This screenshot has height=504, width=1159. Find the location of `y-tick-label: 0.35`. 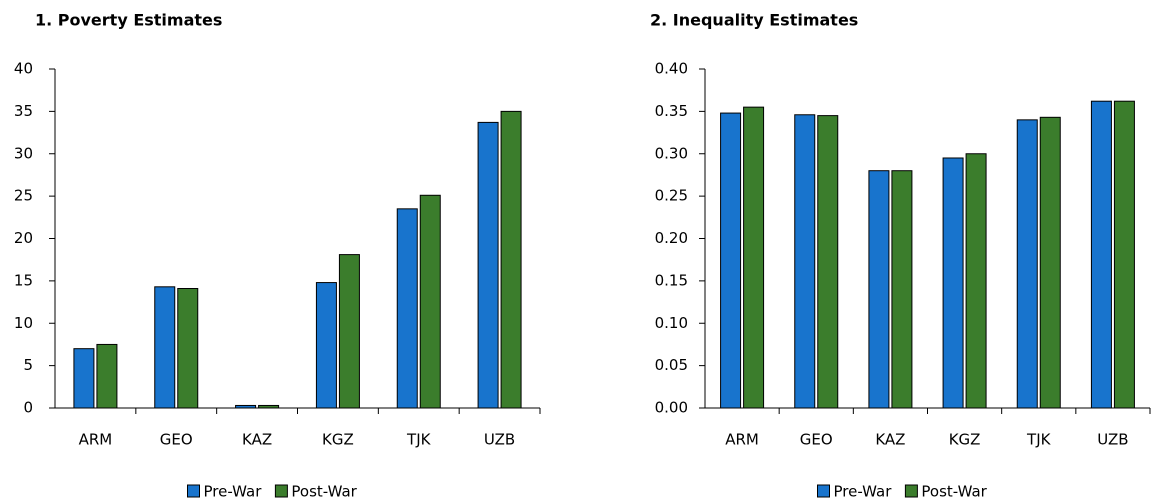

y-tick-label: 0.35 is located at coordinates (671, 111).